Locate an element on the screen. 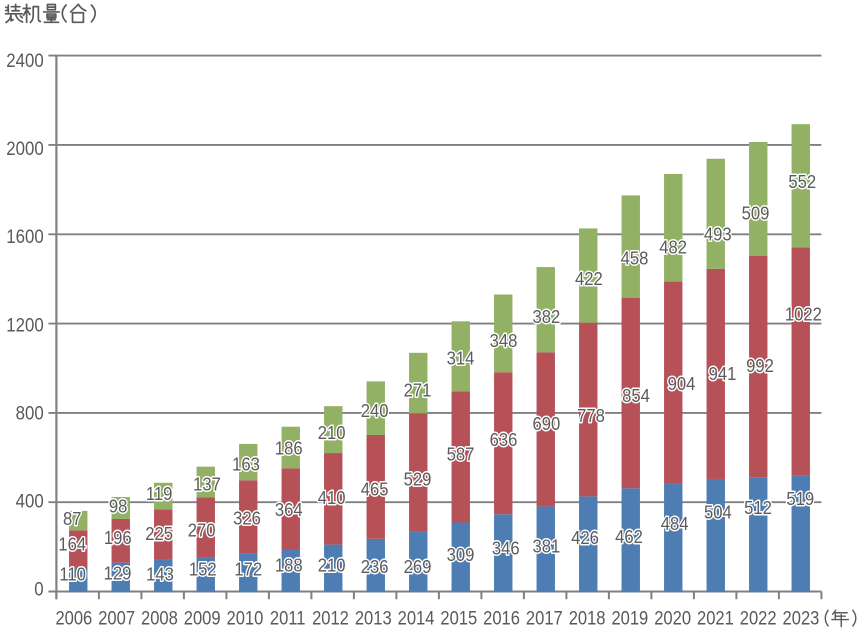  svg-text: 137 is located at coordinates (207, 484).